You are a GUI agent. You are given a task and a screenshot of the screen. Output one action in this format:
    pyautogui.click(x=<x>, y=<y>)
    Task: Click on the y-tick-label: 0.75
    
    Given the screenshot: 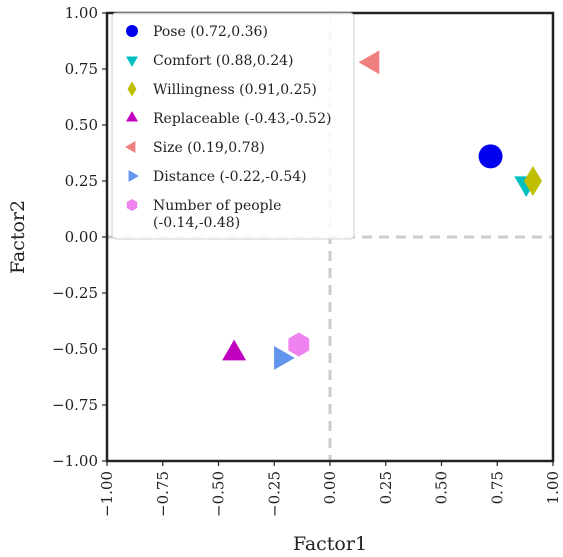 What is the action you would take?
    pyautogui.click(x=81, y=69)
    